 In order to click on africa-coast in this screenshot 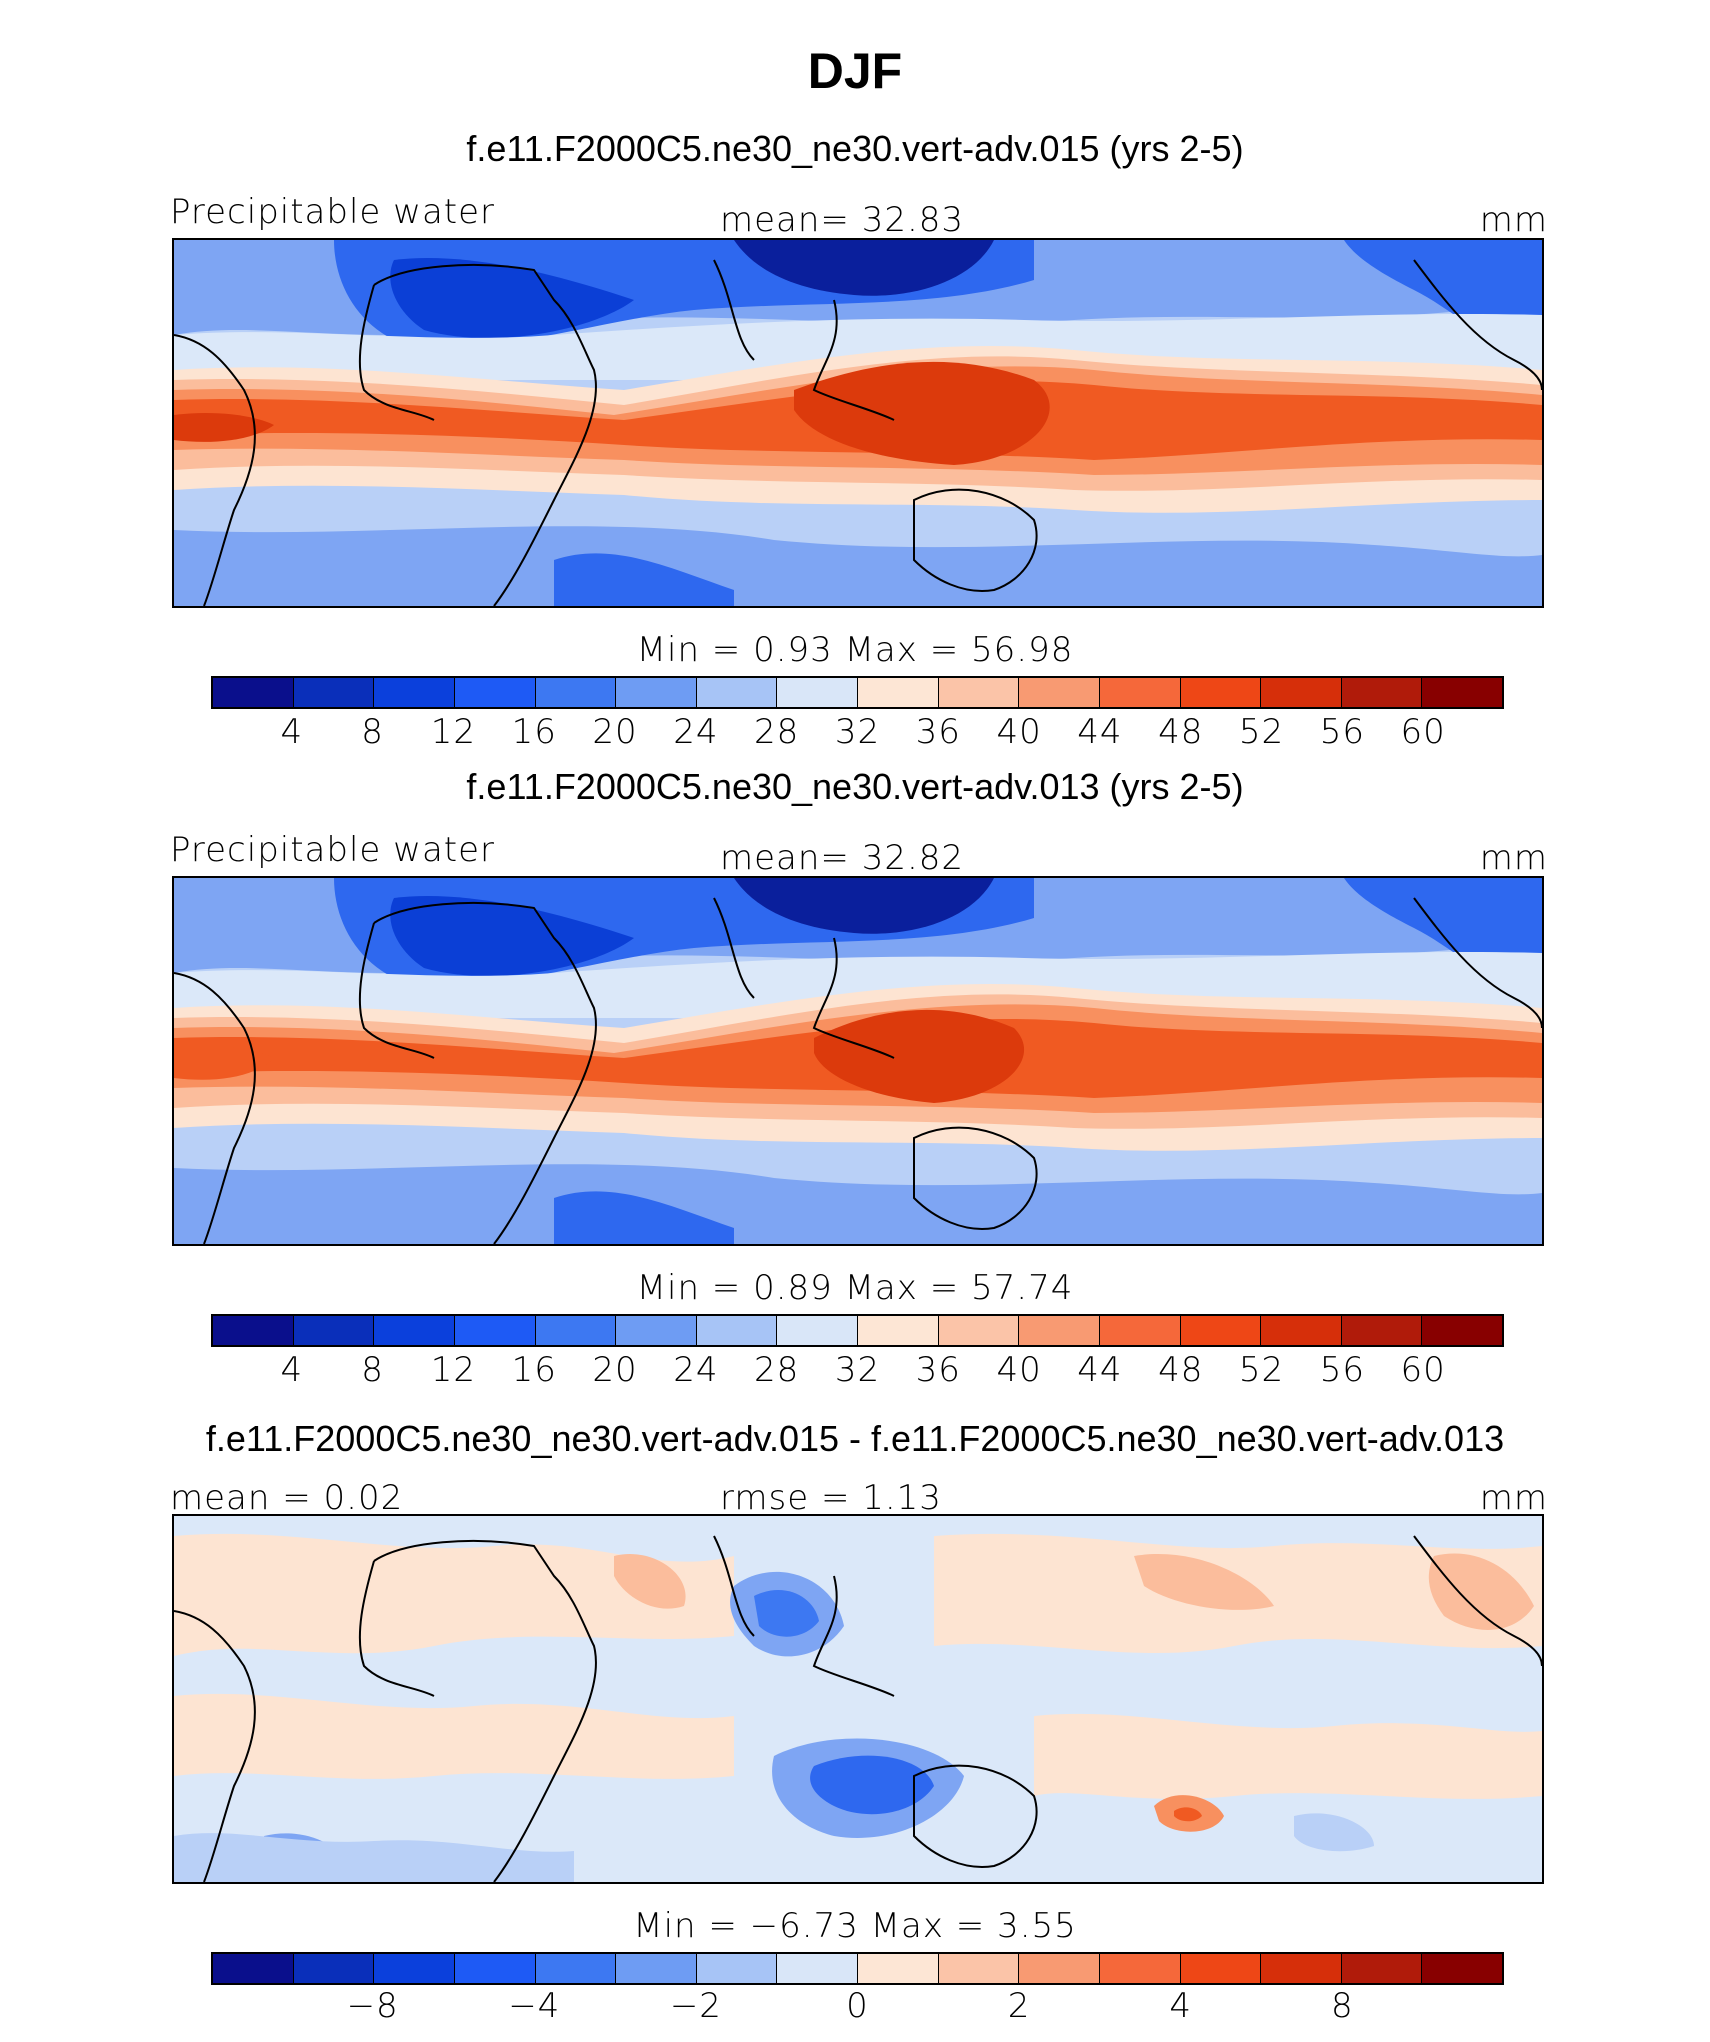, I will do `click(485, 435)`.